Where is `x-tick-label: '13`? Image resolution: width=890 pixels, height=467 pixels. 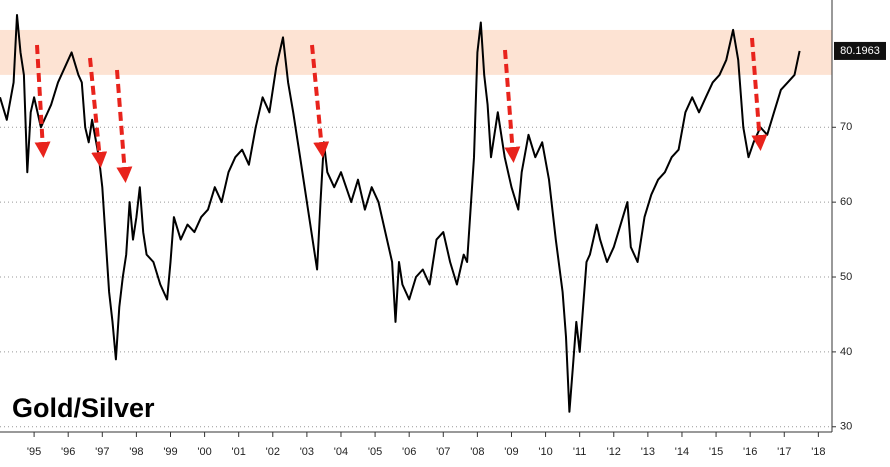 x-tick-label: '13 is located at coordinates (648, 452).